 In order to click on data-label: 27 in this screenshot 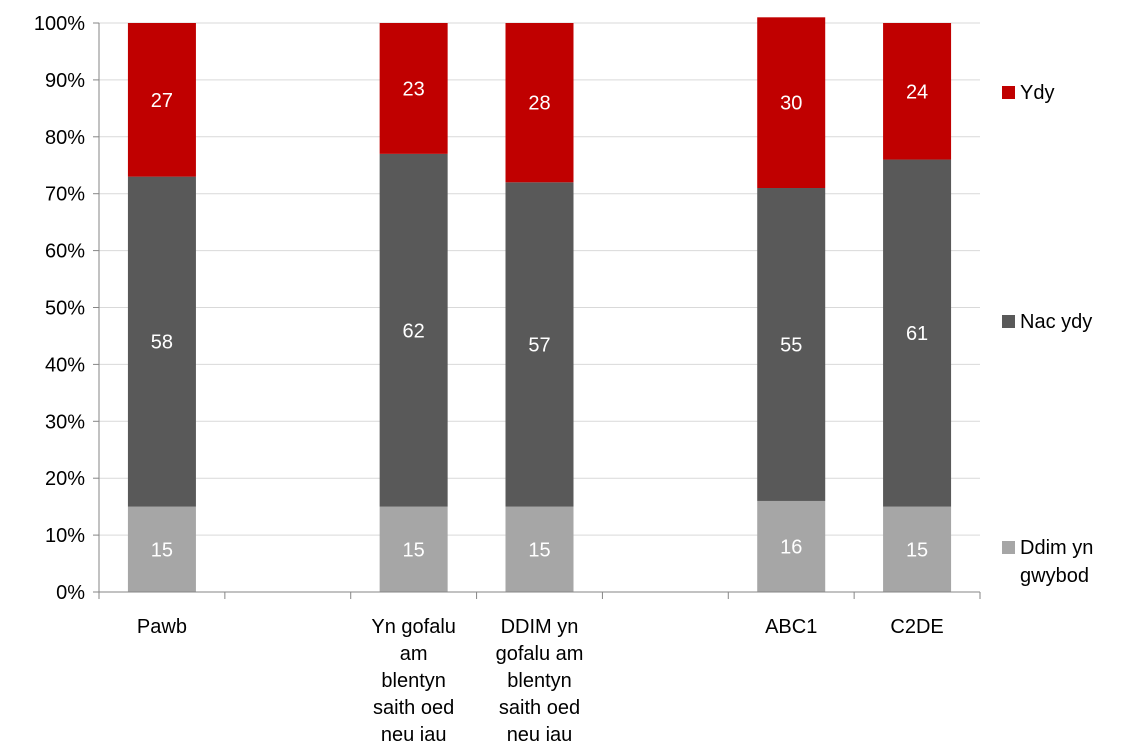, I will do `click(162, 101)`.